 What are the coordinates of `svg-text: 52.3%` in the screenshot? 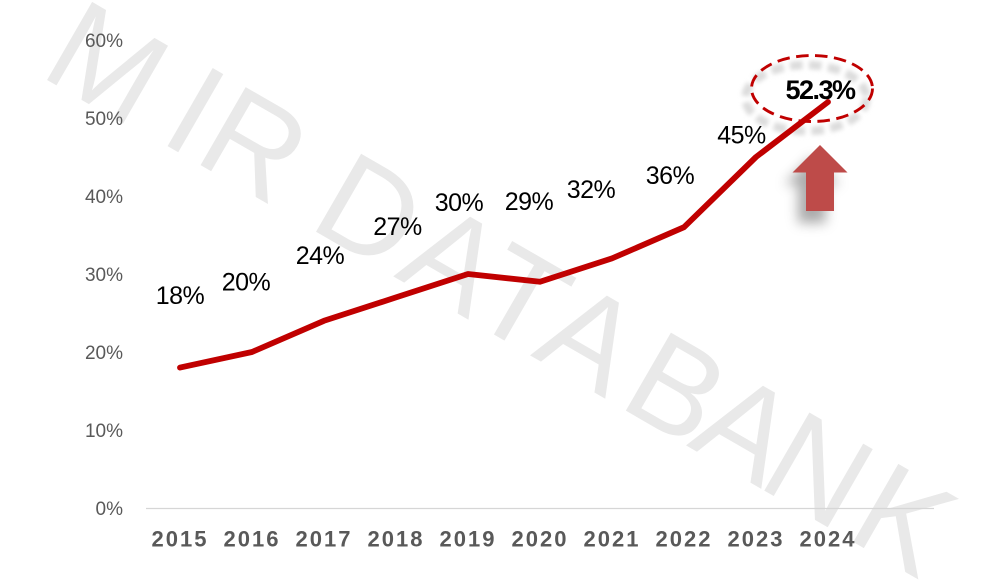 It's located at (820, 90).